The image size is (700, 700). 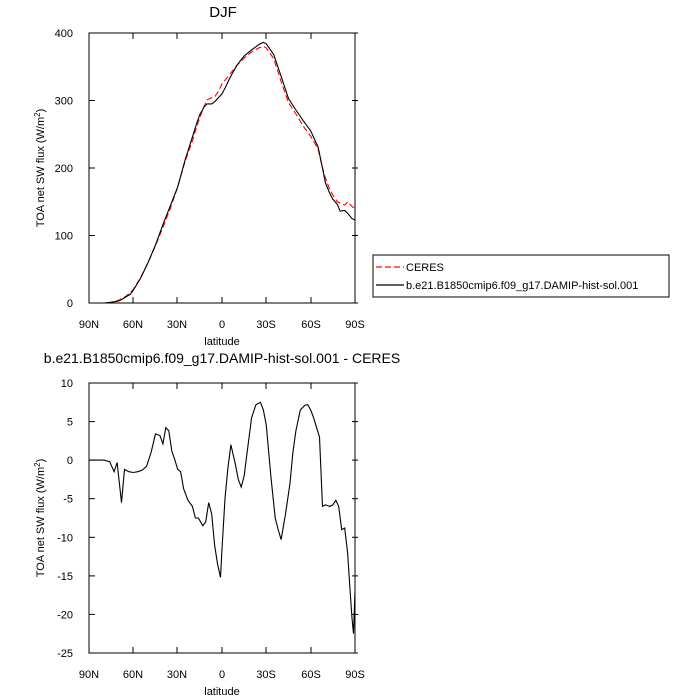 What do you see at coordinates (70, 423) in the screenshot?
I see `bottom-y-tick-label: 5` at bounding box center [70, 423].